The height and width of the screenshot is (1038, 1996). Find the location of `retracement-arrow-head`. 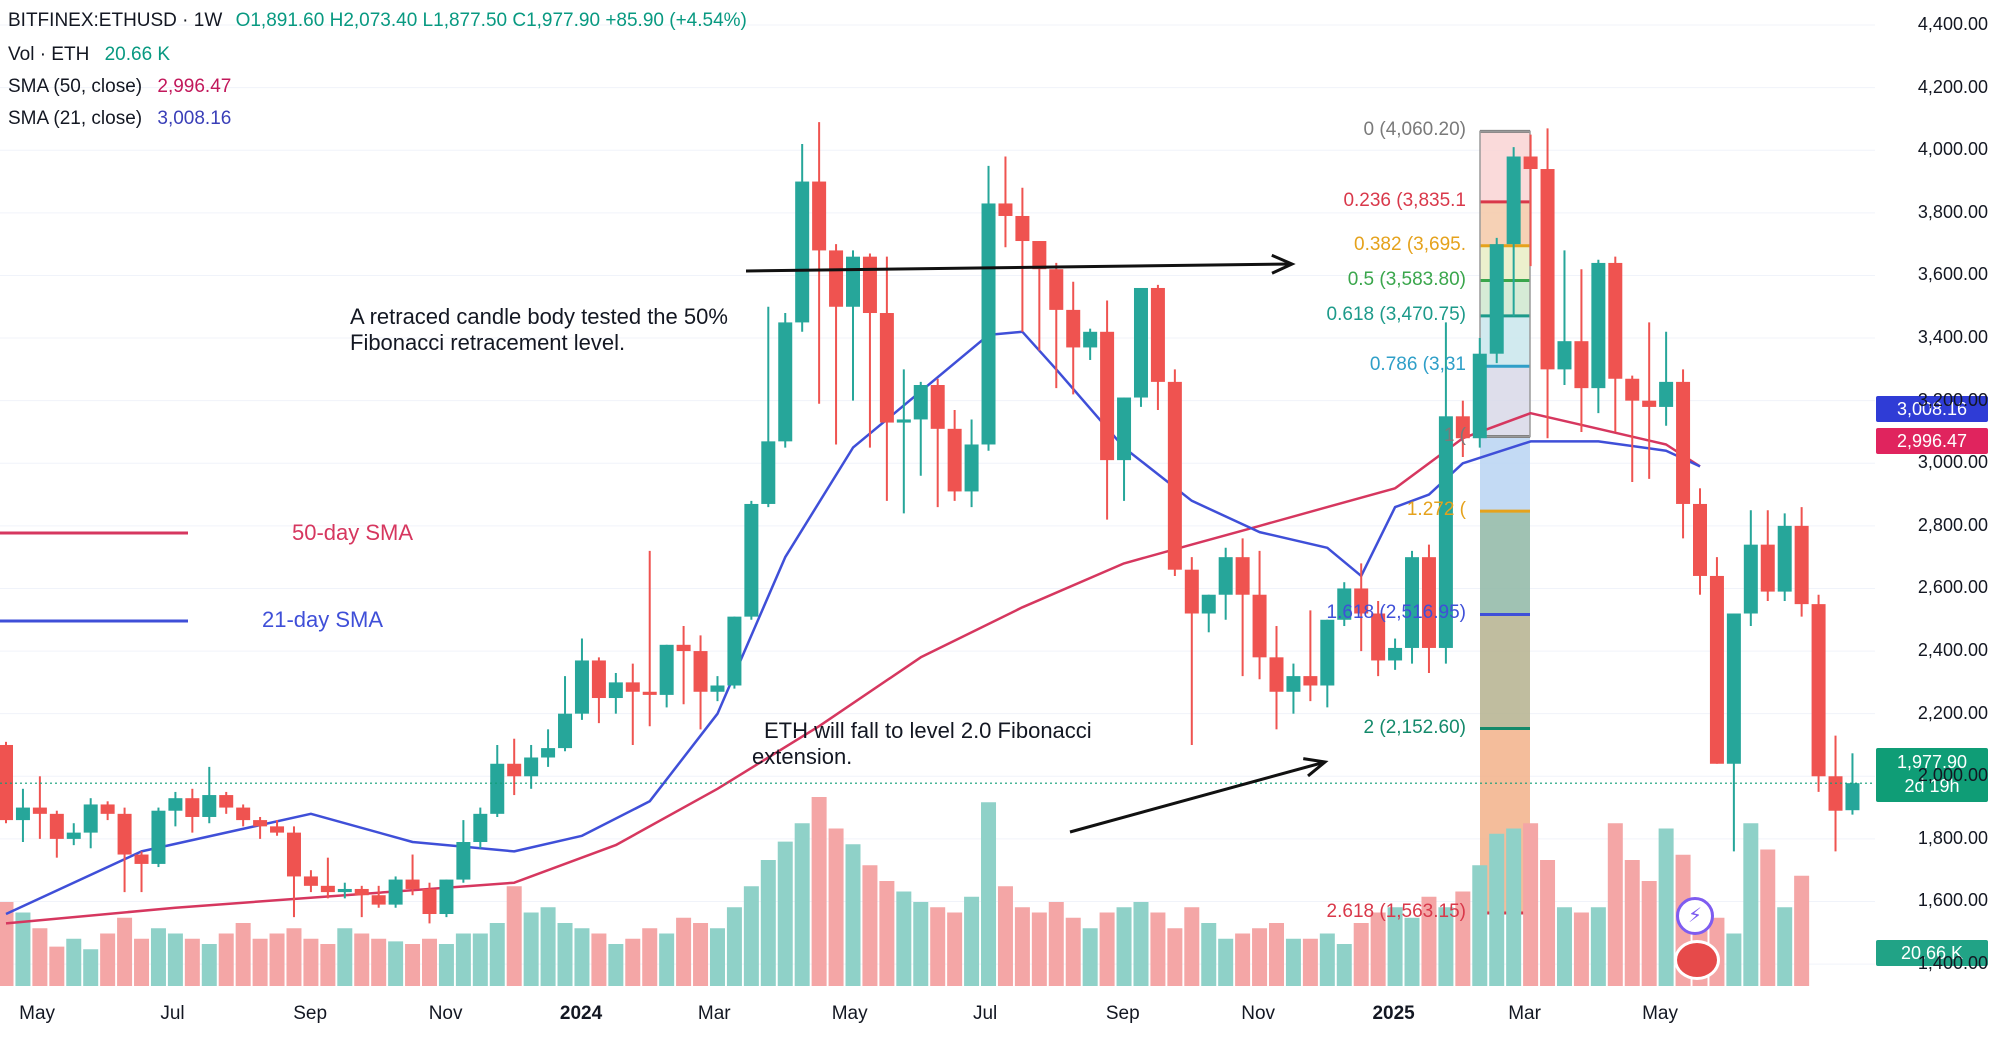

retracement-arrow-head is located at coordinates (1283, 264).